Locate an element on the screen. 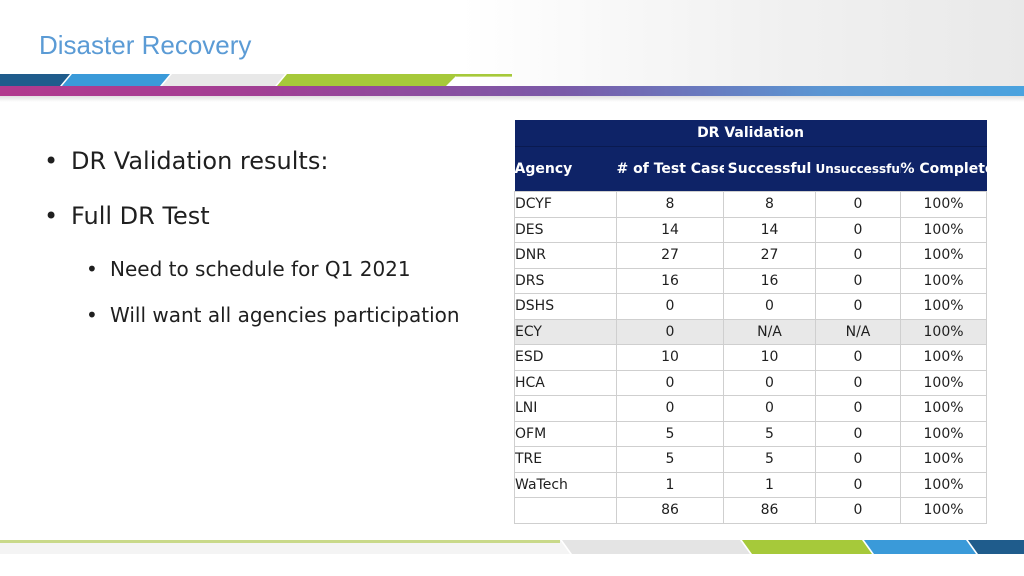 The height and width of the screenshot is (576, 1024). table-caption-row: DR Validation is located at coordinates (750, 133).